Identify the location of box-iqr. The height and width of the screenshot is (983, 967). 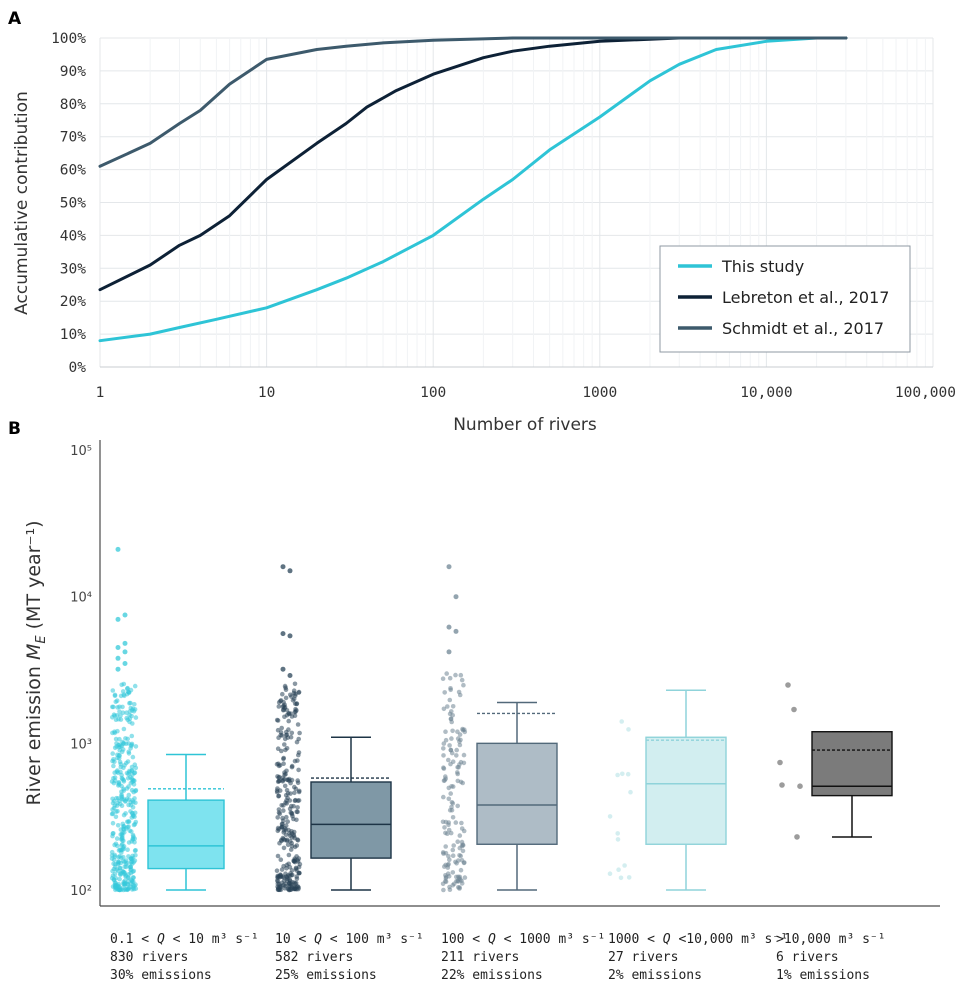
(351, 820).